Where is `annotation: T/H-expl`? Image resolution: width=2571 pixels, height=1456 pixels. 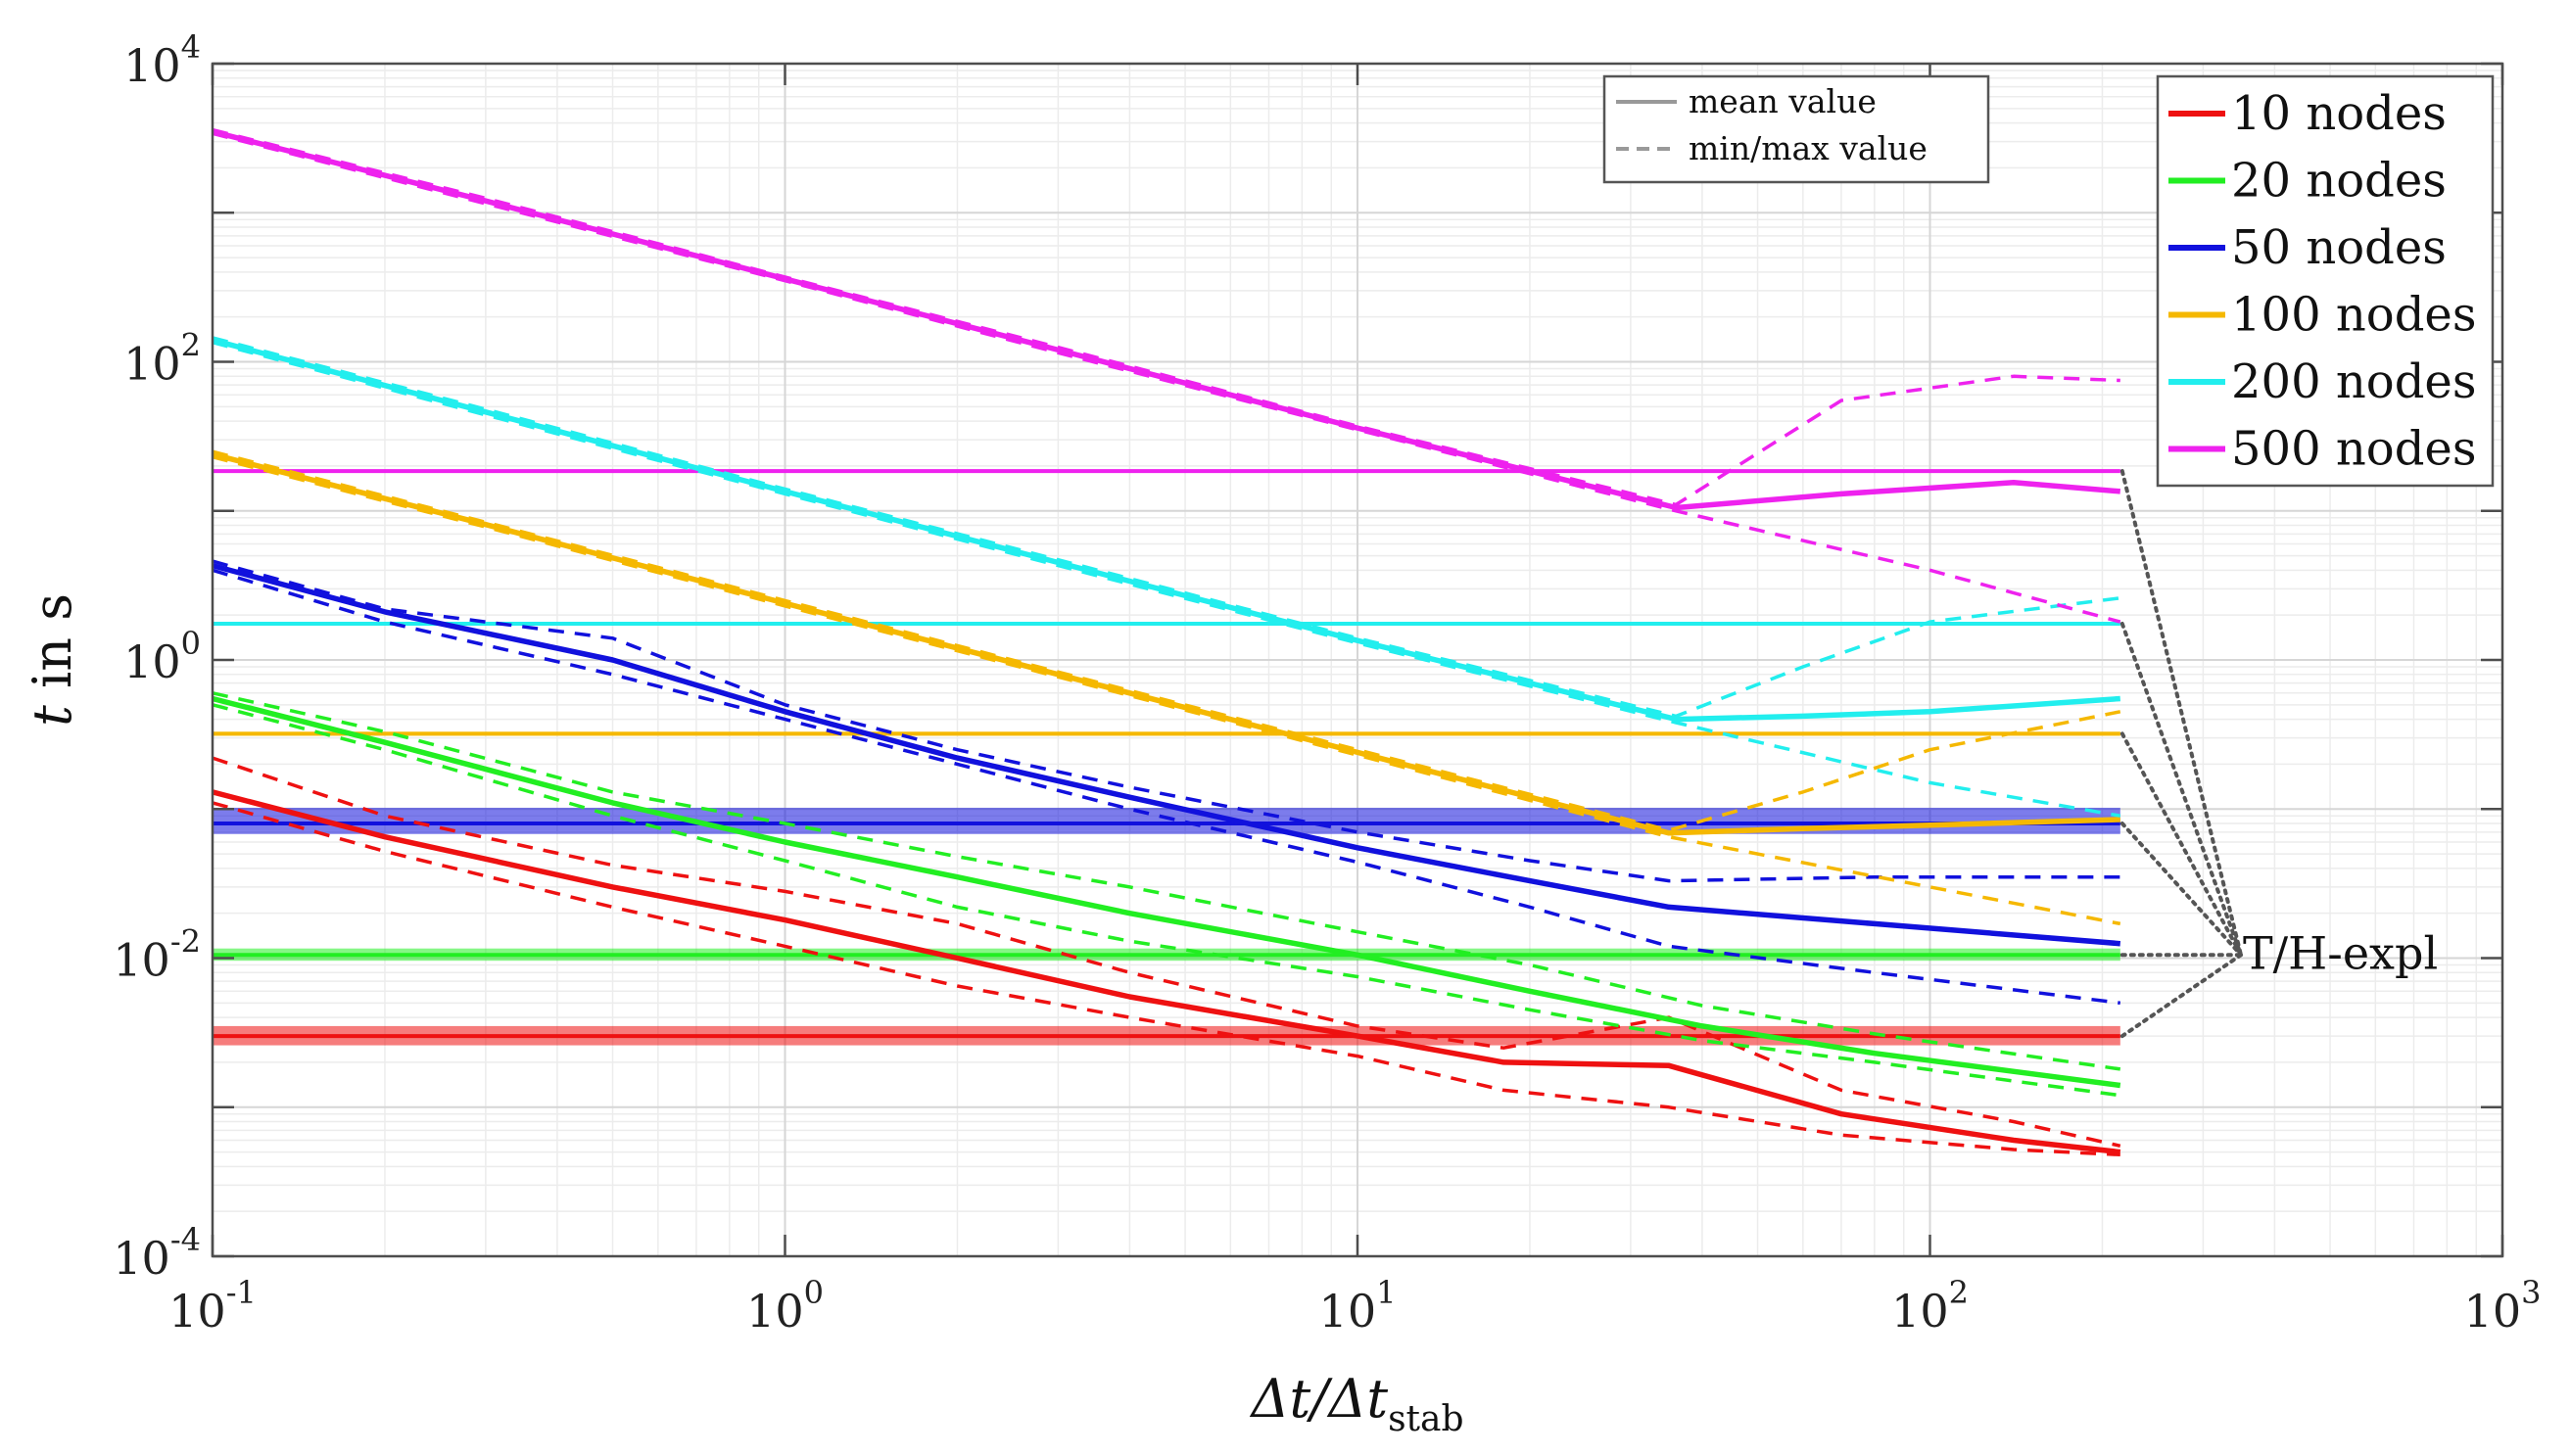 annotation: T/H-expl is located at coordinates (2340, 952).